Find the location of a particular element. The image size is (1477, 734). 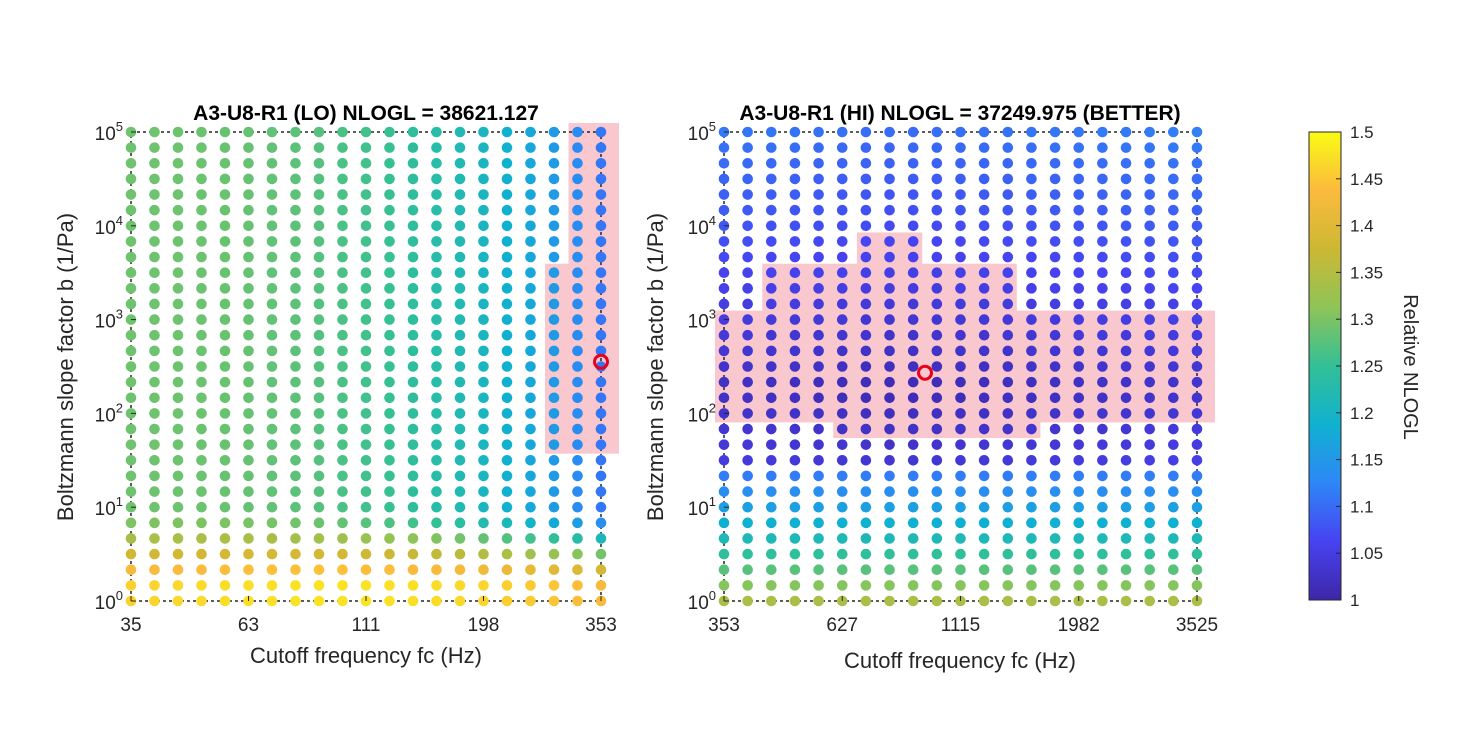

y-tick-label: 10² is located at coordinates (109, 413).